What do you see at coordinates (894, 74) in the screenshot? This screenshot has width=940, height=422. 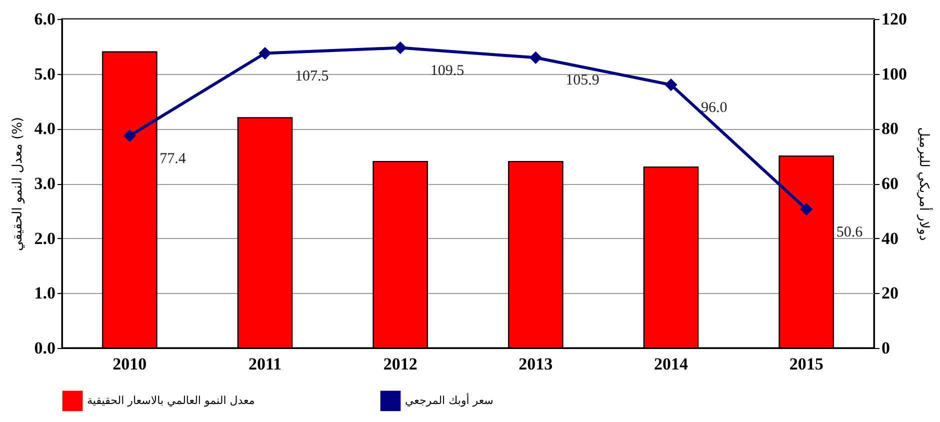 I see `y2-tick-label: 100` at bounding box center [894, 74].